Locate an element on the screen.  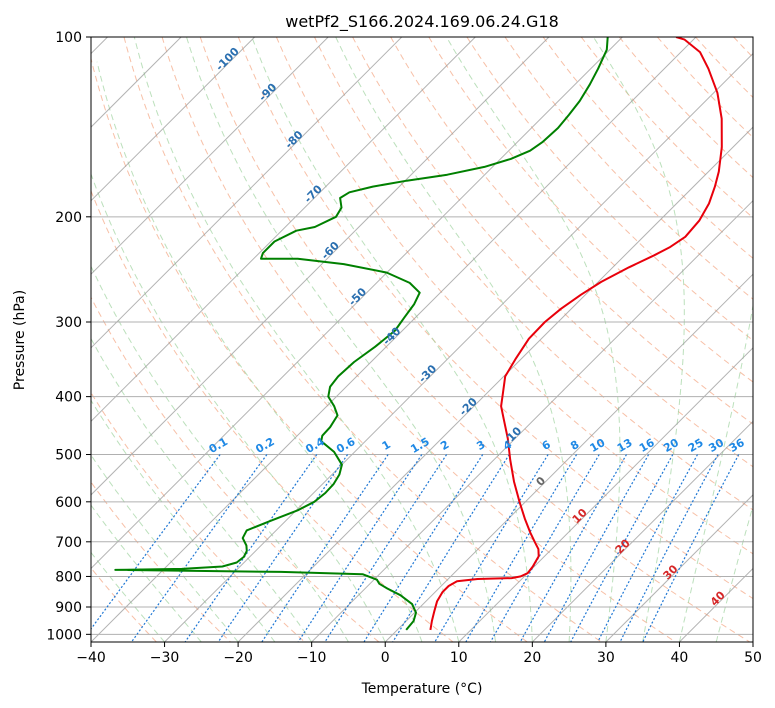
x-tick-label: 30 is located at coordinates (606, 658).